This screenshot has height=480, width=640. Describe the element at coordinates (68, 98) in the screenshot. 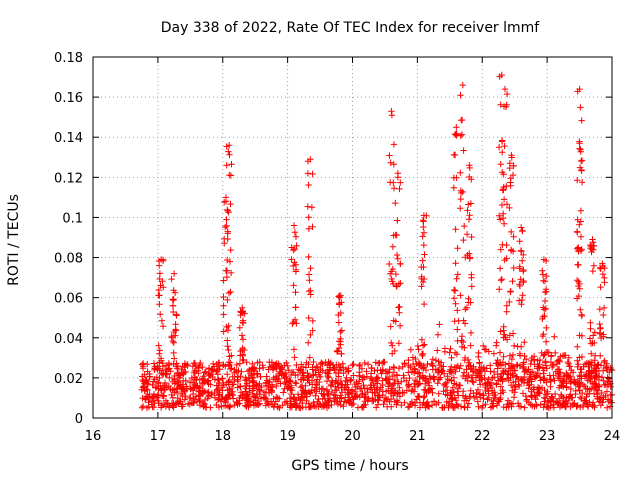

I see `y-tick-label: 0.16` at that location.